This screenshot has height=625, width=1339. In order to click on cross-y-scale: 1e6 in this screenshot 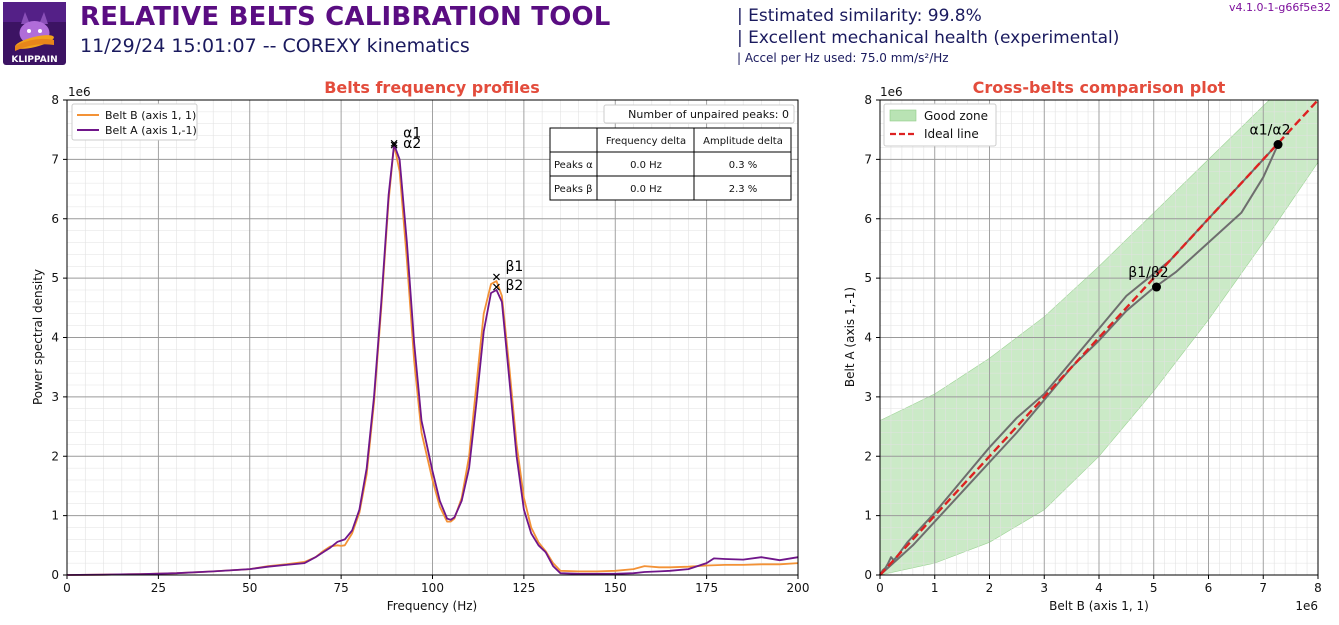, I will do `click(891, 92)`.